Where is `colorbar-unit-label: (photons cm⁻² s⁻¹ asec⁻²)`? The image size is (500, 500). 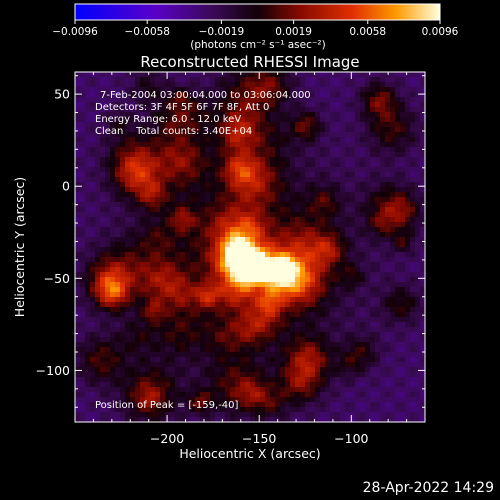
colorbar-unit-label: (photons cm⁻² s⁻¹ asec⁻²) is located at coordinates (257, 45).